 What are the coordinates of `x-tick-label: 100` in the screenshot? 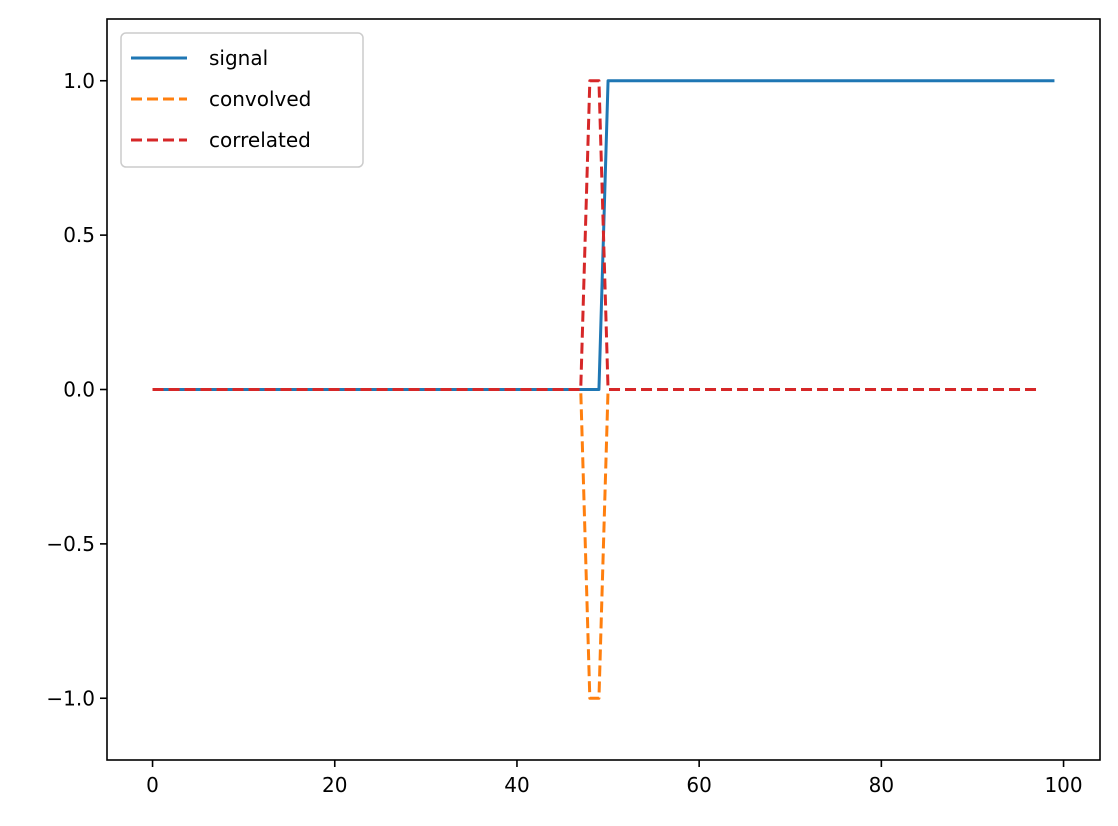 It's located at (1063, 785).